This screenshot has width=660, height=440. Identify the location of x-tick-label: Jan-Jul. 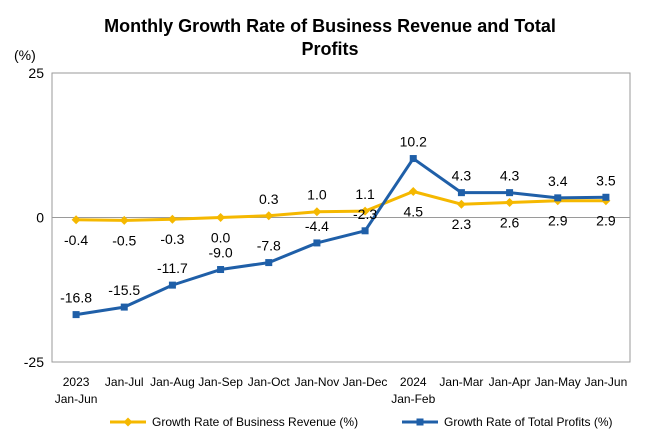
(124, 382).